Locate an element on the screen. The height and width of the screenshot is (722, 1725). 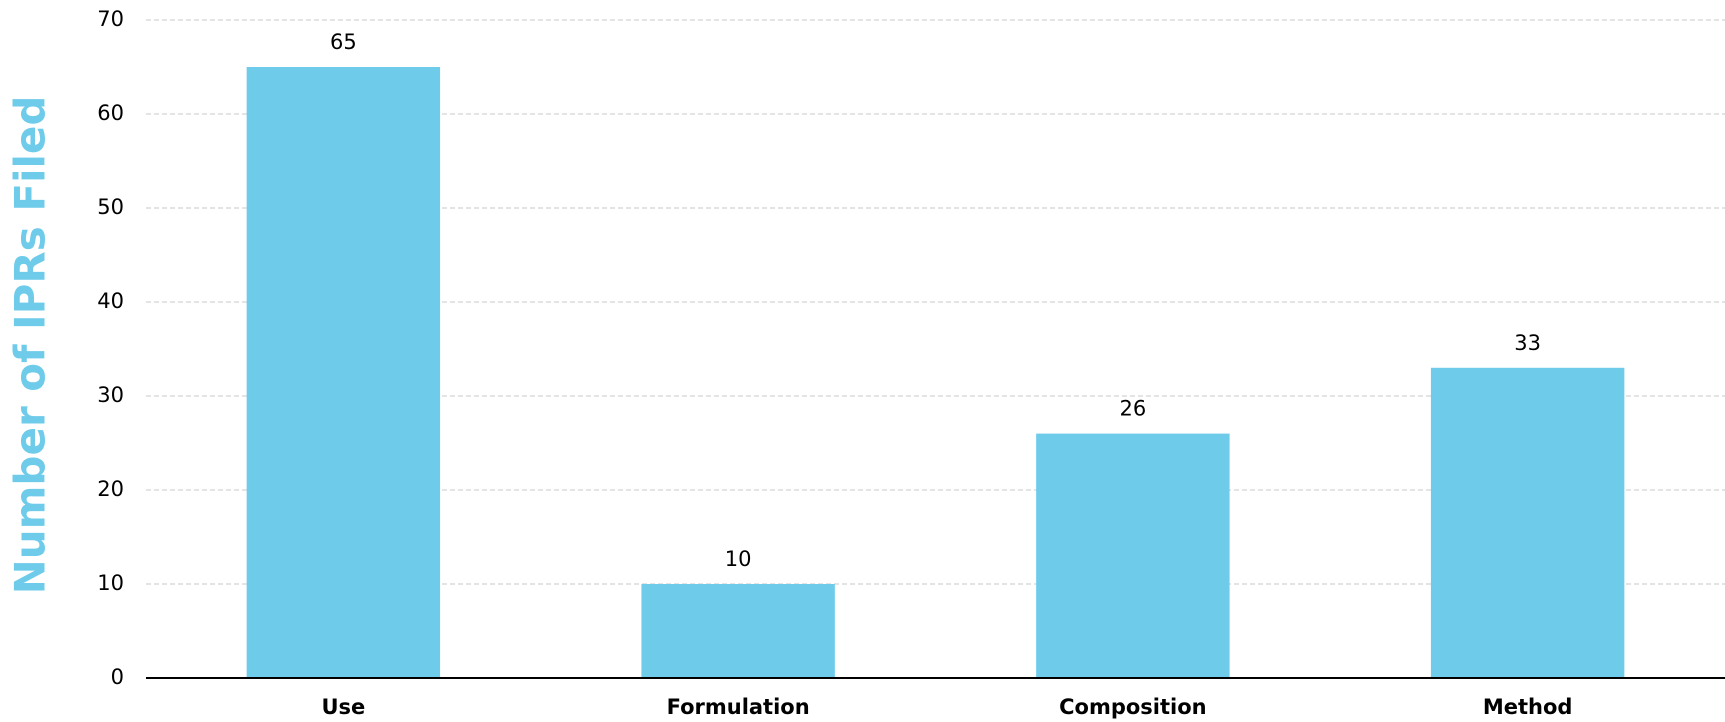
y-tick-label: 20 is located at coordinates (110, 489).